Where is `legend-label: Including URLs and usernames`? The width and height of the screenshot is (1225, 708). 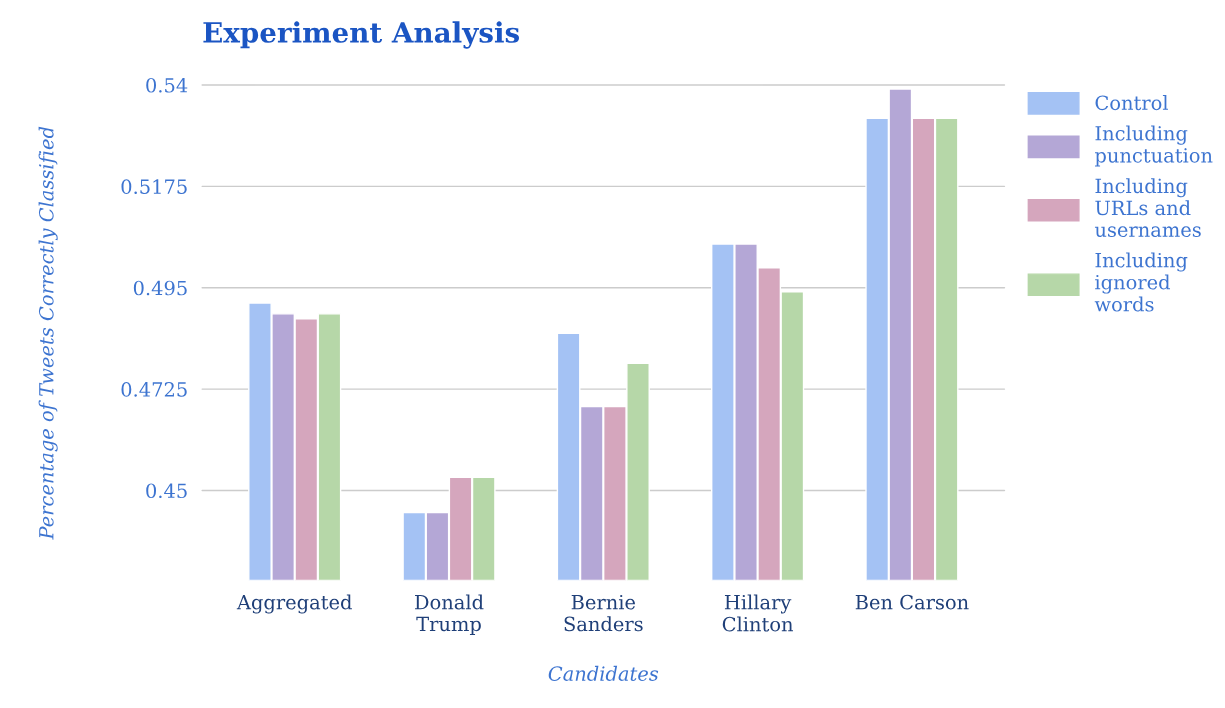 legend-label: Including URLs and usernames is located at coordinates (1147, 208).